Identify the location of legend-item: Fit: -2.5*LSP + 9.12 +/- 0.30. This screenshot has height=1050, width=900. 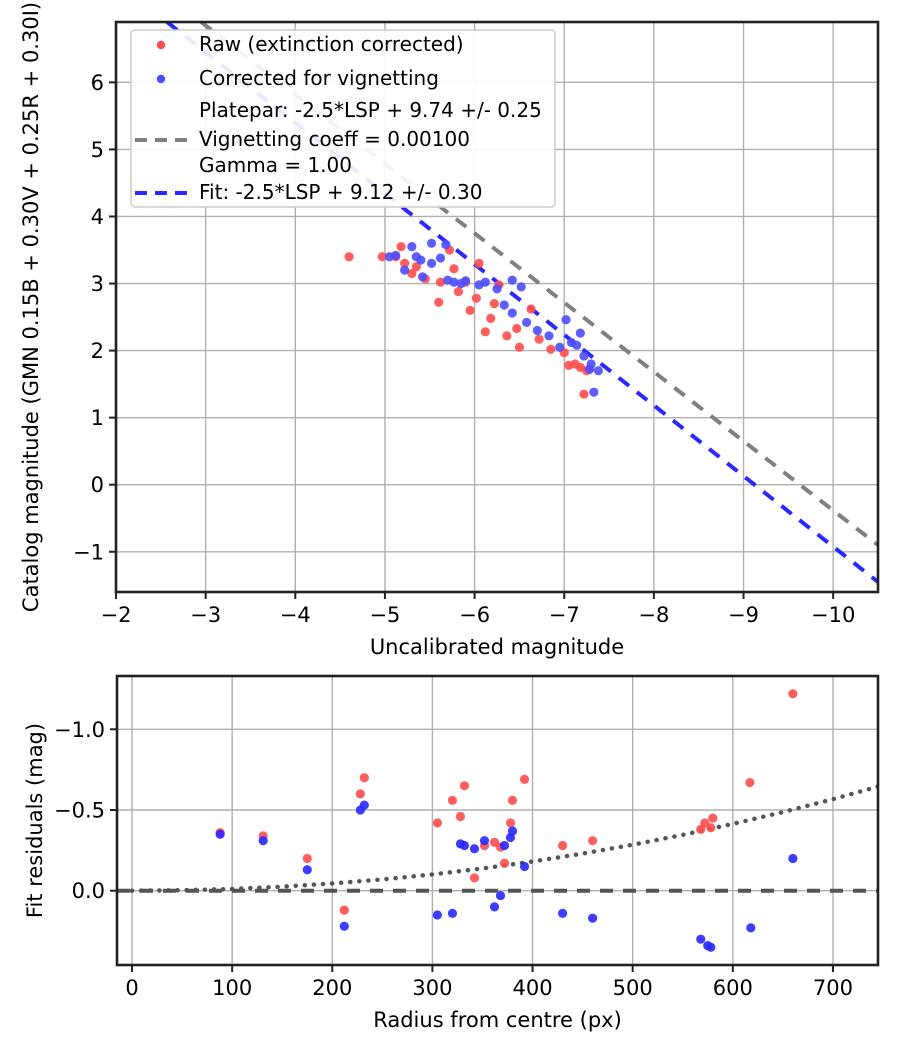
(308, 192).